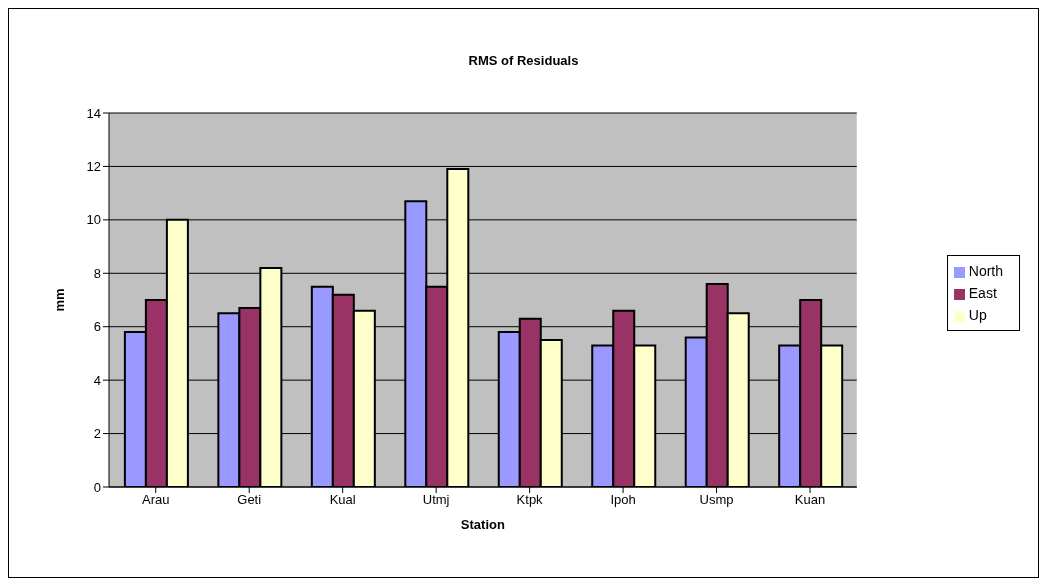  I want to click on chart-title: RMS of Residuals, so click(523, 60).